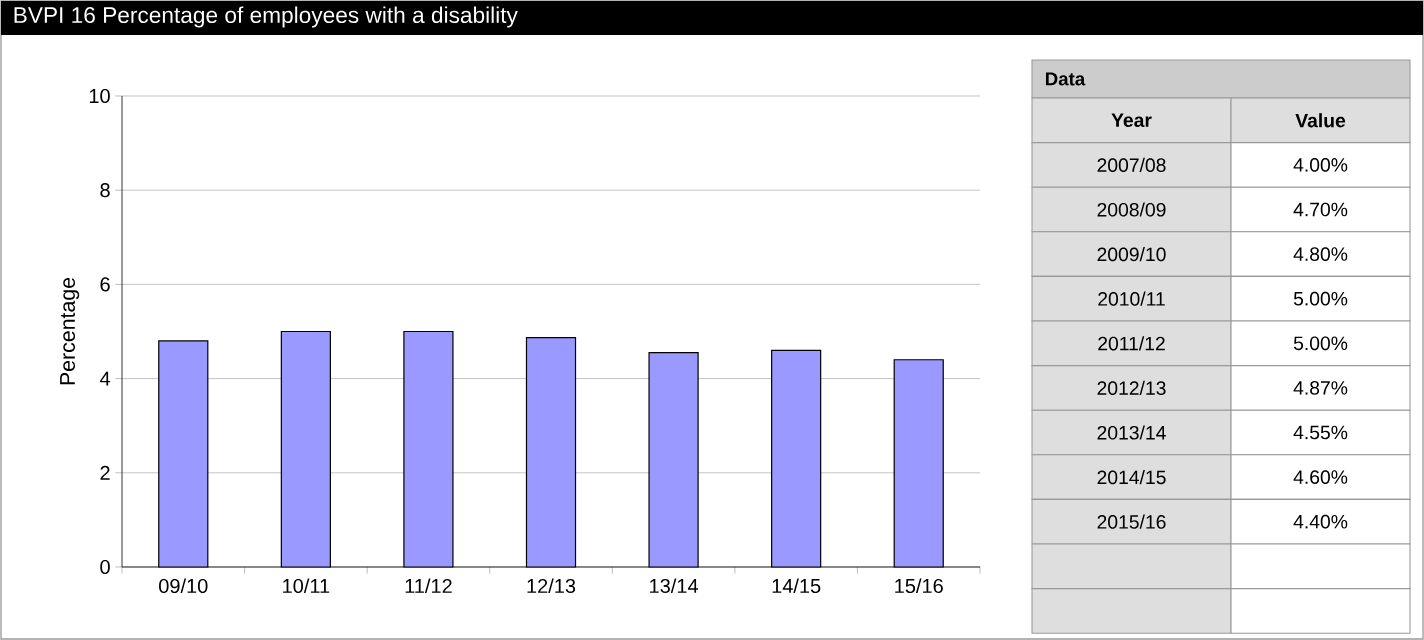  I want to click on x-tick-label: 10/11, so click(306, 586).